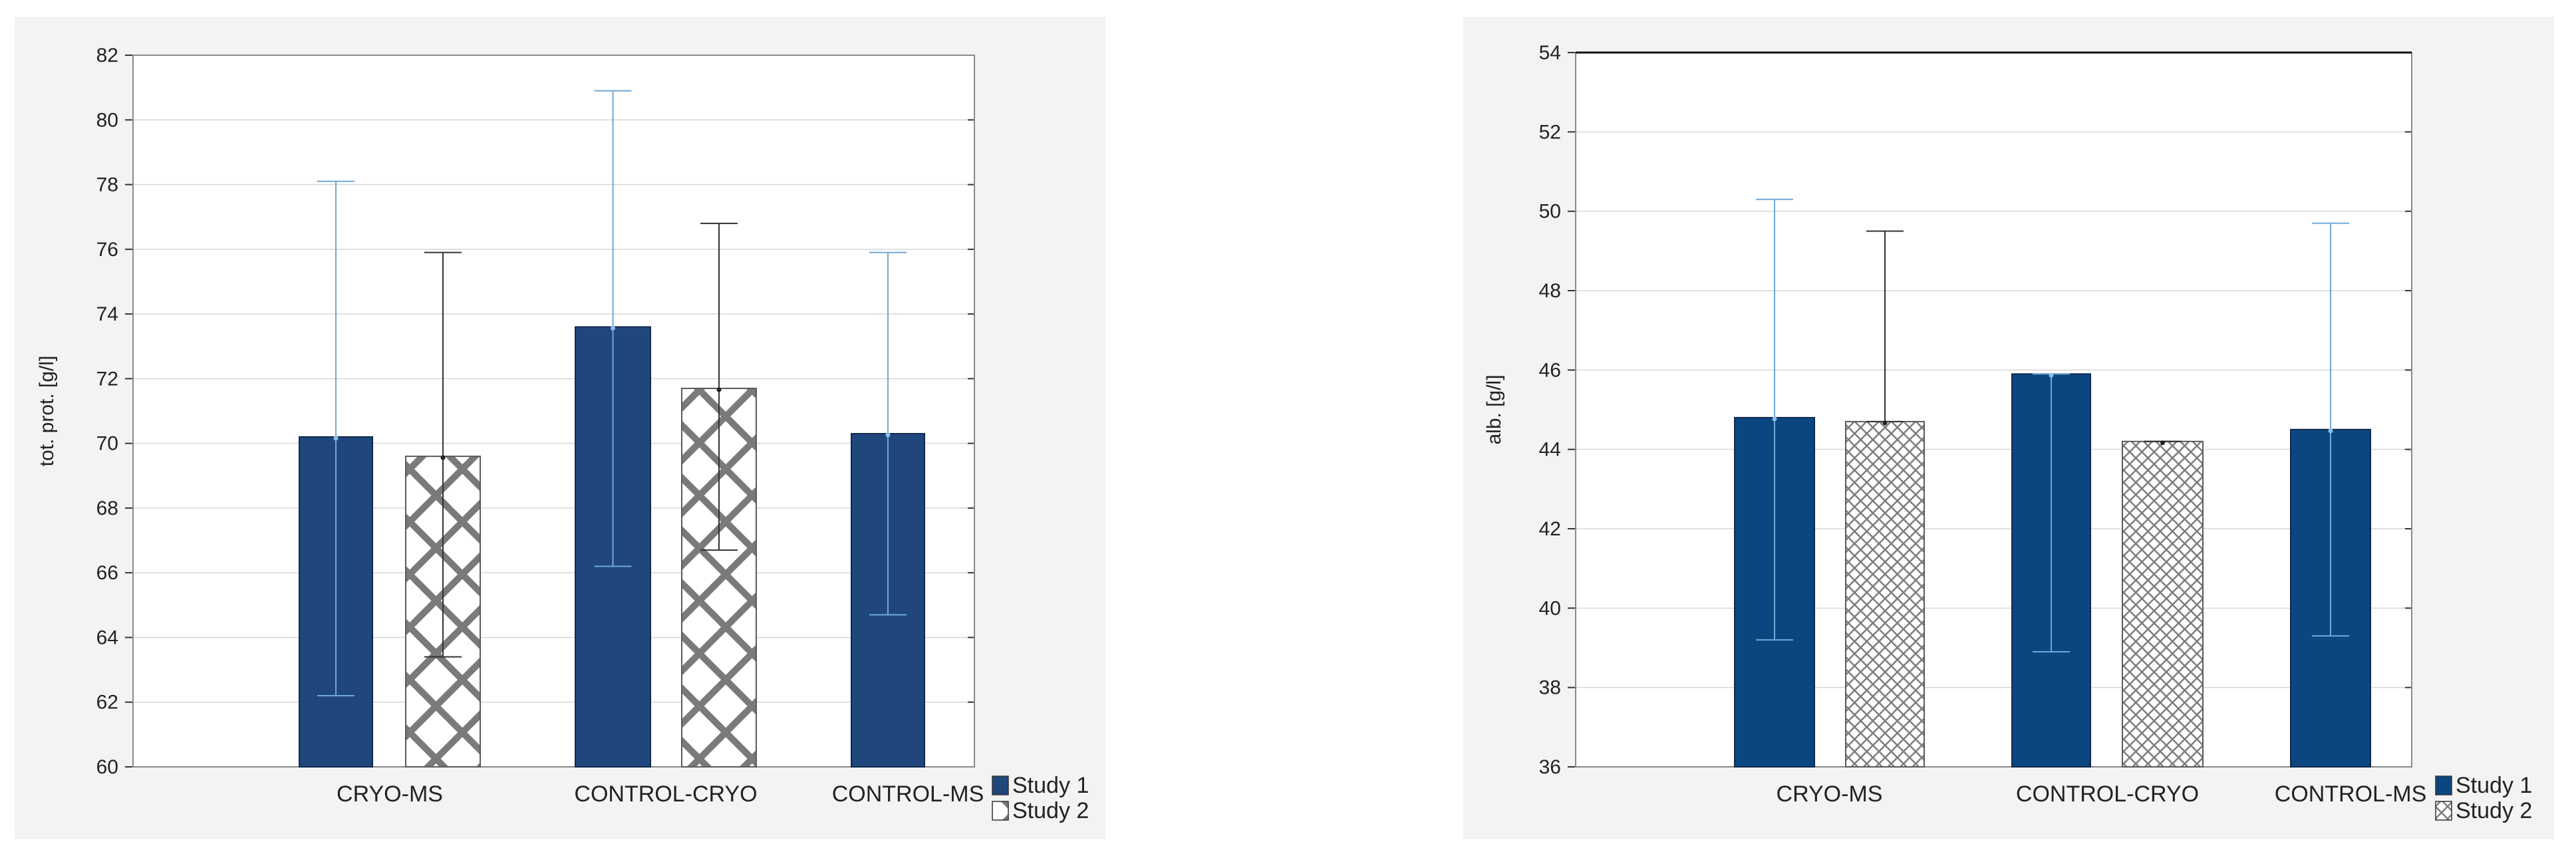 Image resolution: width=2576 pixels, height=846 pixels. I want to click on y-tick-label: 70, so click(107, 444).